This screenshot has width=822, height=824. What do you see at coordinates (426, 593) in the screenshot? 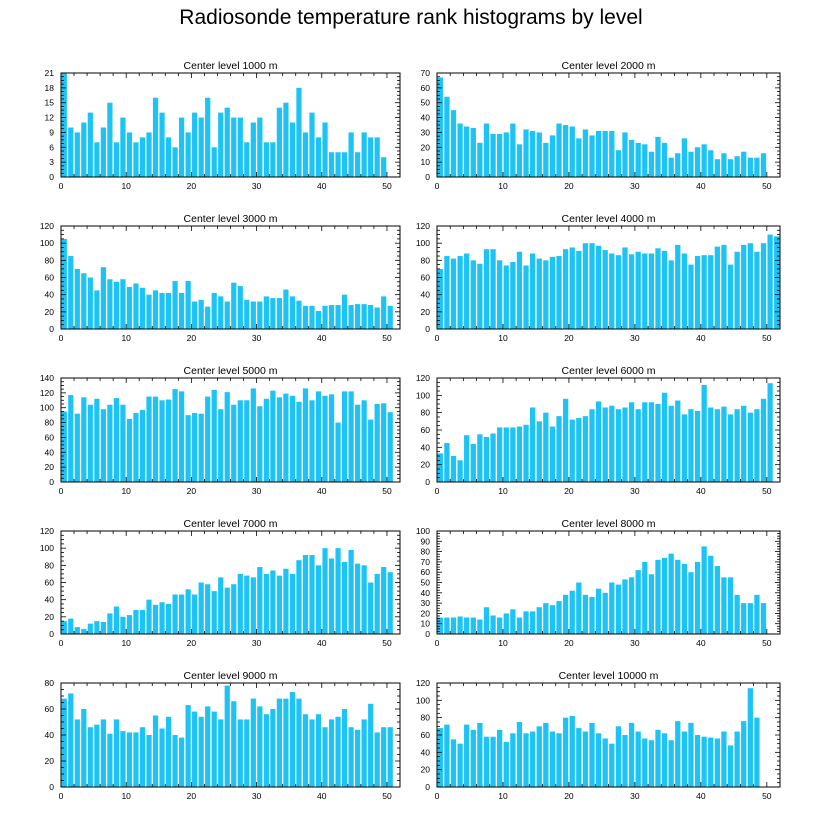
I see `y-tick-label: 40` at bounding box center [426, 593].